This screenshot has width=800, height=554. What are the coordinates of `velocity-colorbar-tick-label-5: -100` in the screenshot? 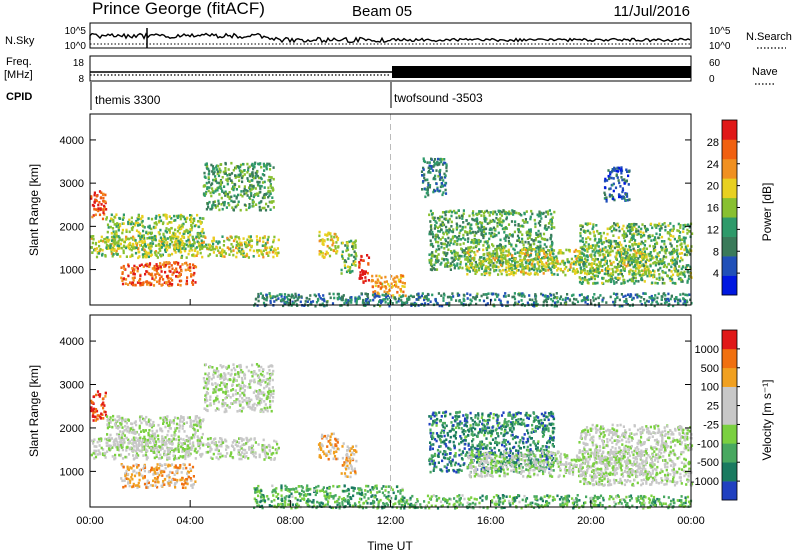 It's located at (708, 444).